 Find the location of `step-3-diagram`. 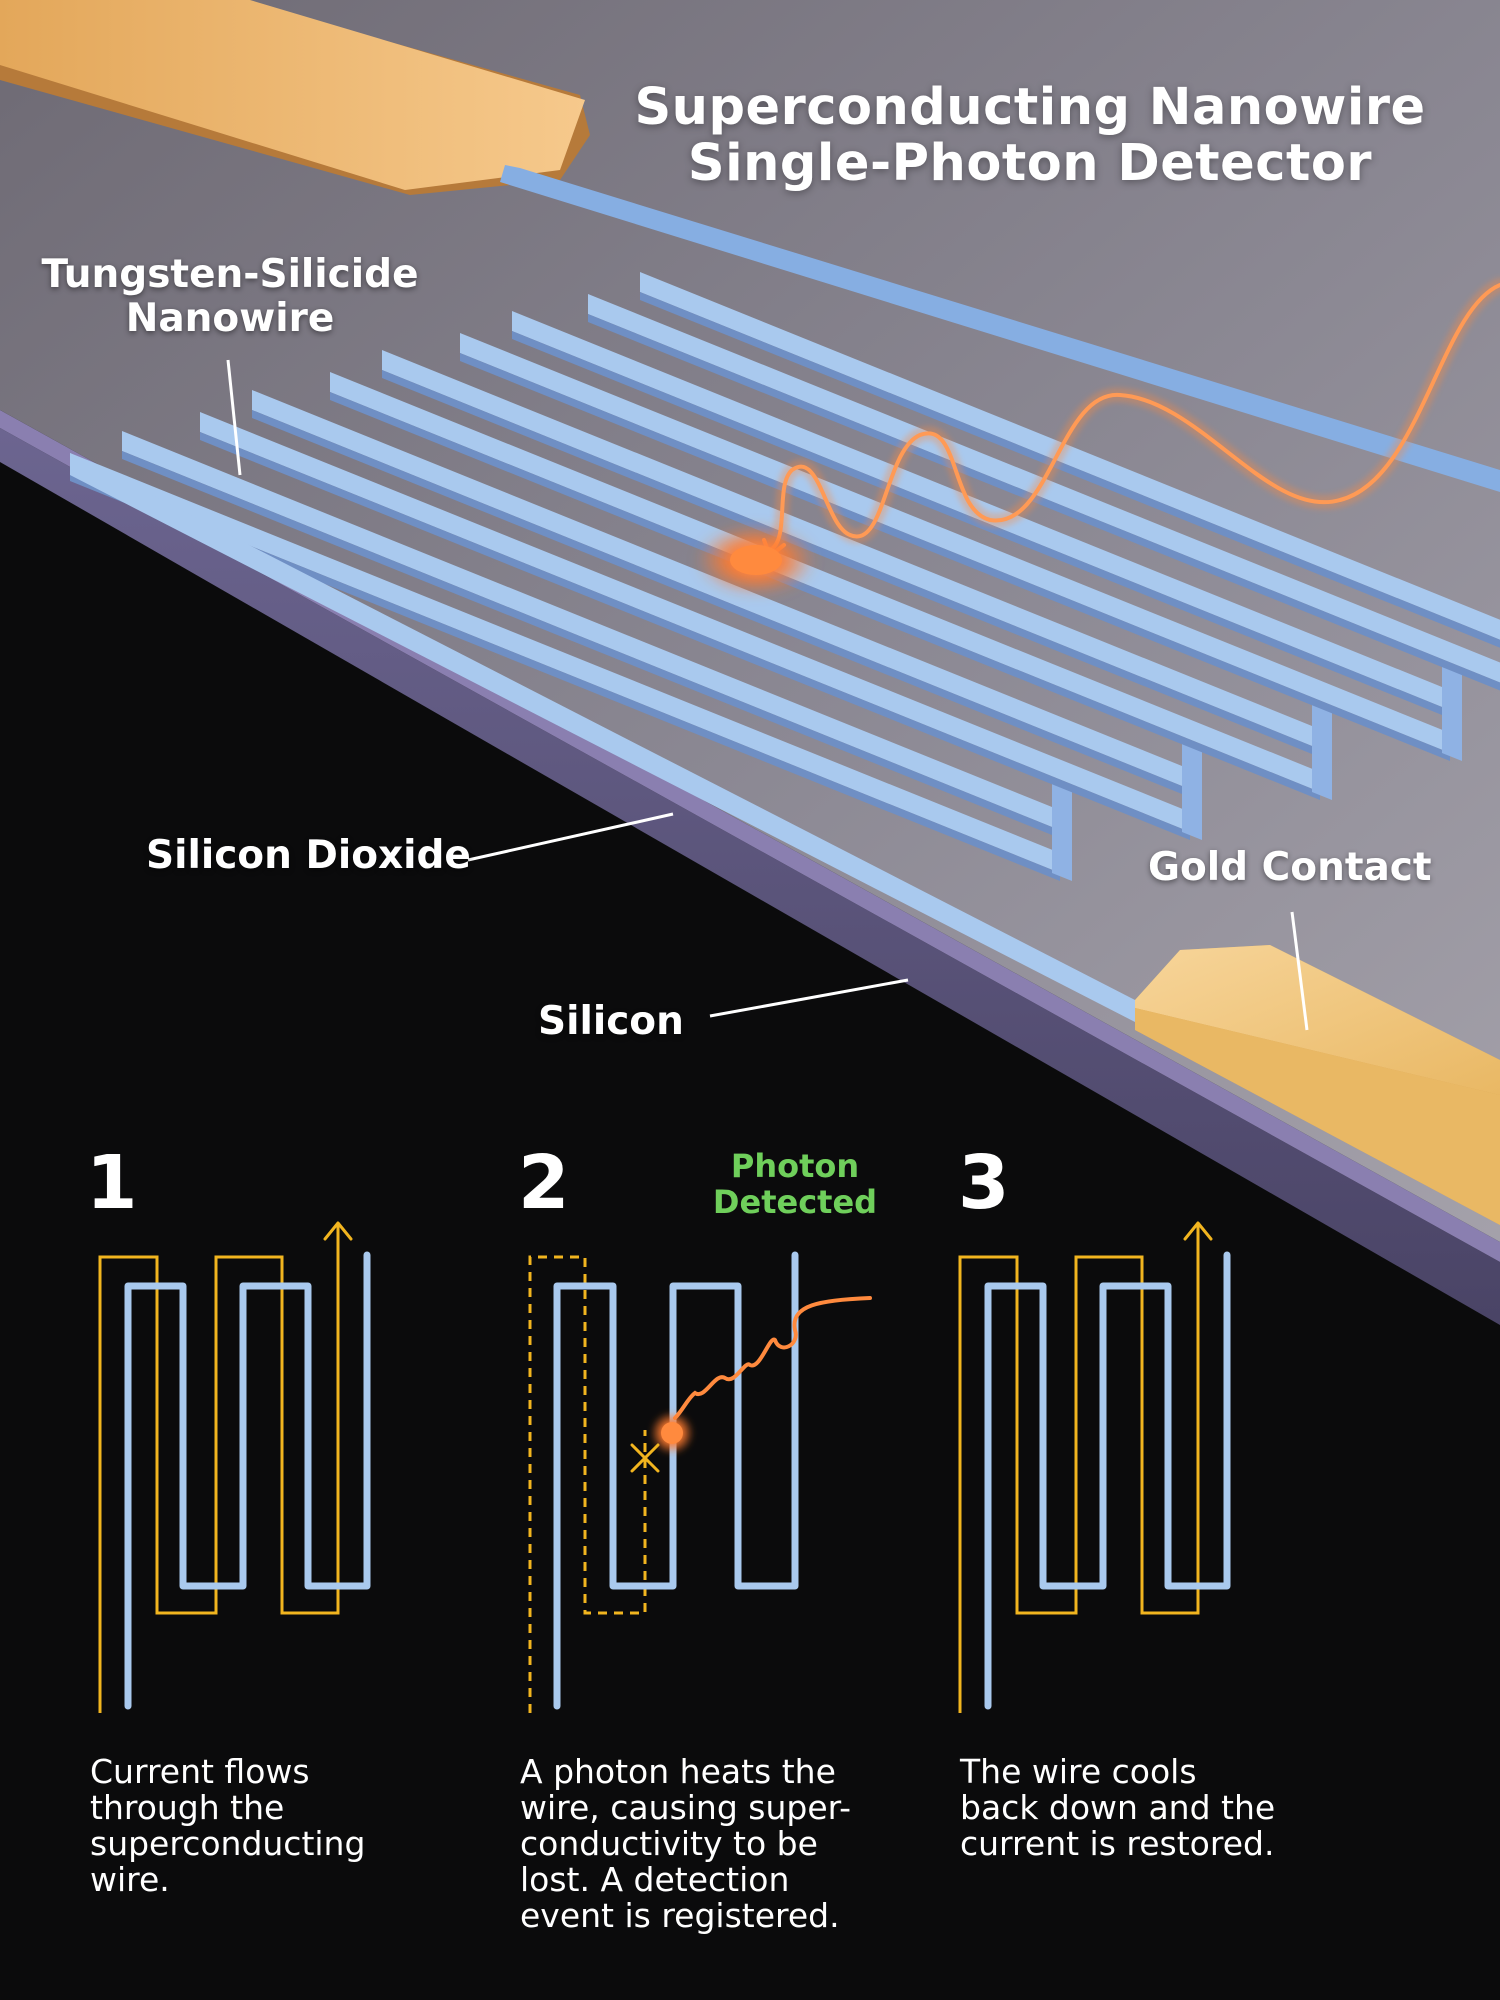

step-3-diagram is located at coordinates (1094, 1467).